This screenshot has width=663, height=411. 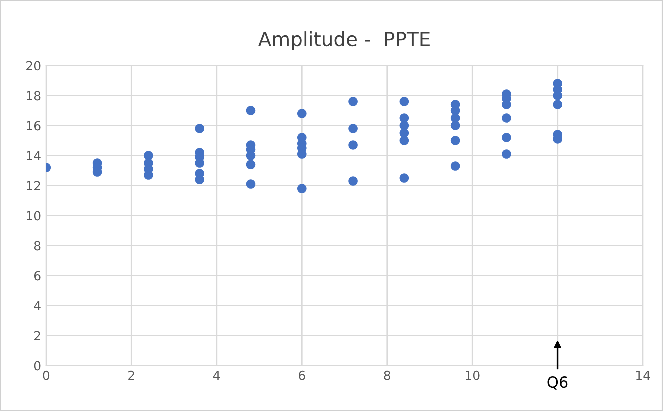 What do you see at coordinates (217, 375) in the screenshot?
I see `x-tick-label: 4` at bounding box center [217, 375].